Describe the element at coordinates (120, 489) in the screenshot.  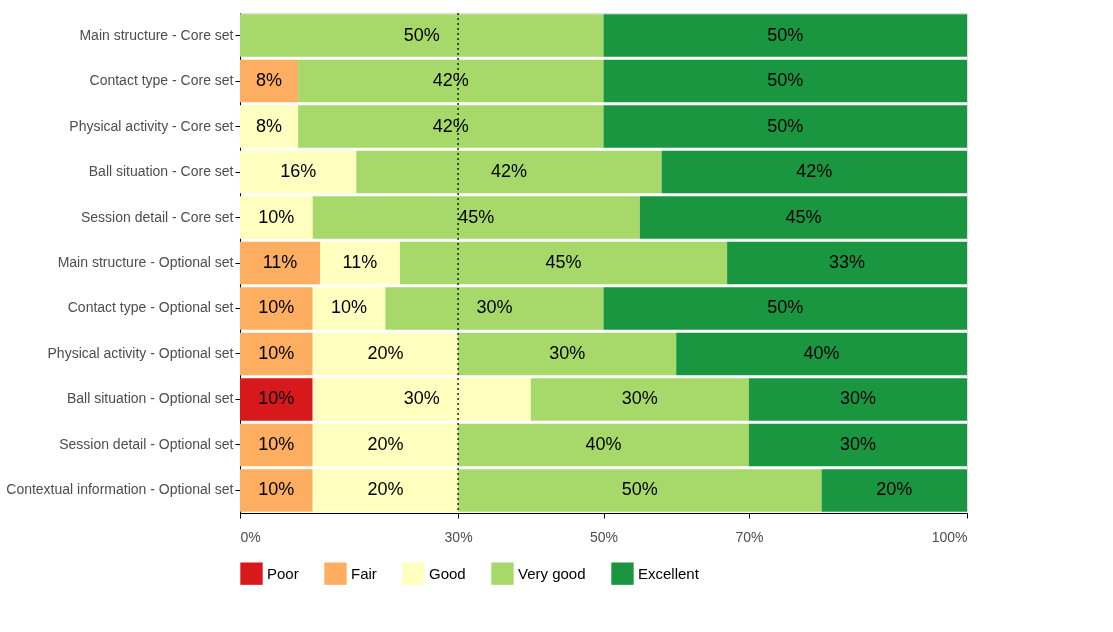
I see `y-tick-label: Contextual information - Optional set` at that location.